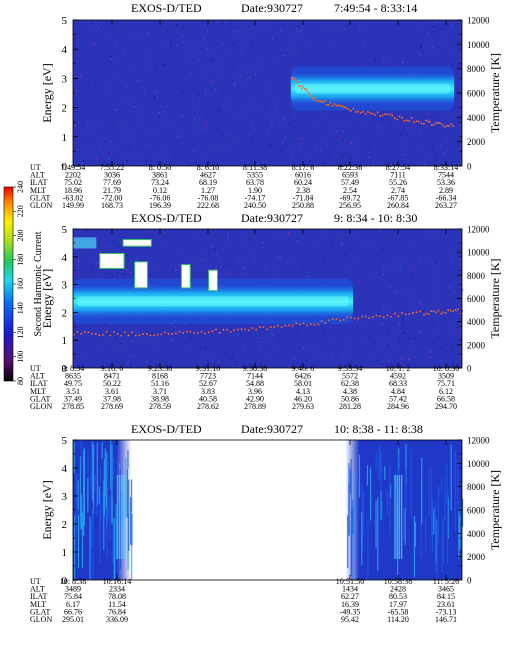  I want to click on orbit-cell: 3.51, so click(73, 391).